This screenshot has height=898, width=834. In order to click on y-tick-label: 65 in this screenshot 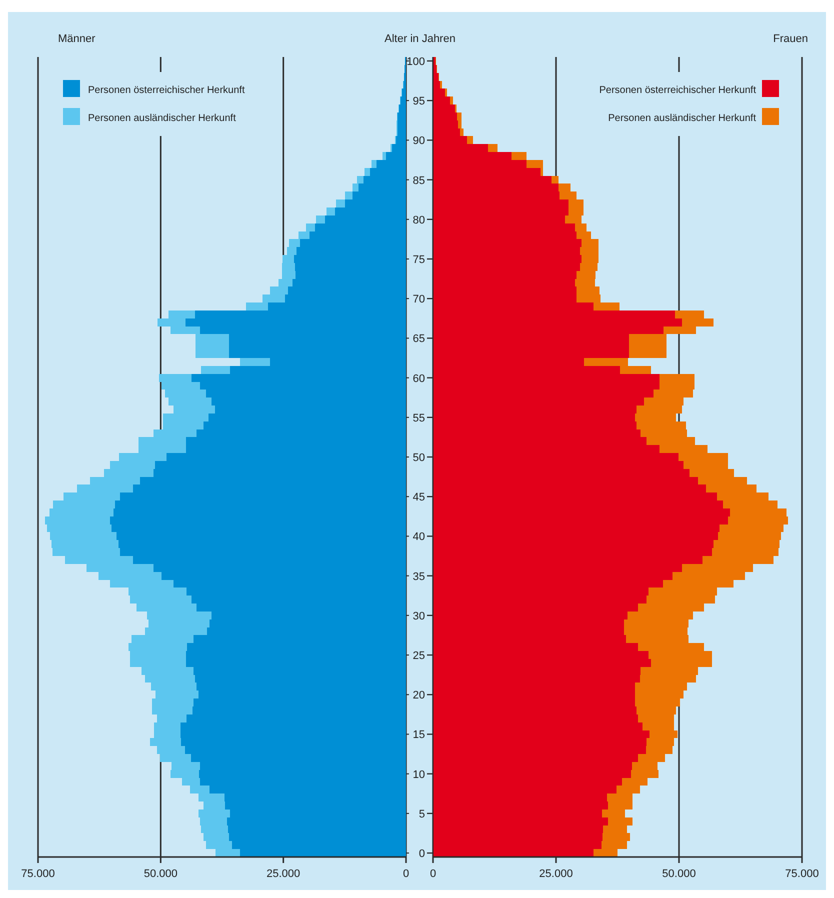, I will do `click(418, 339)`.